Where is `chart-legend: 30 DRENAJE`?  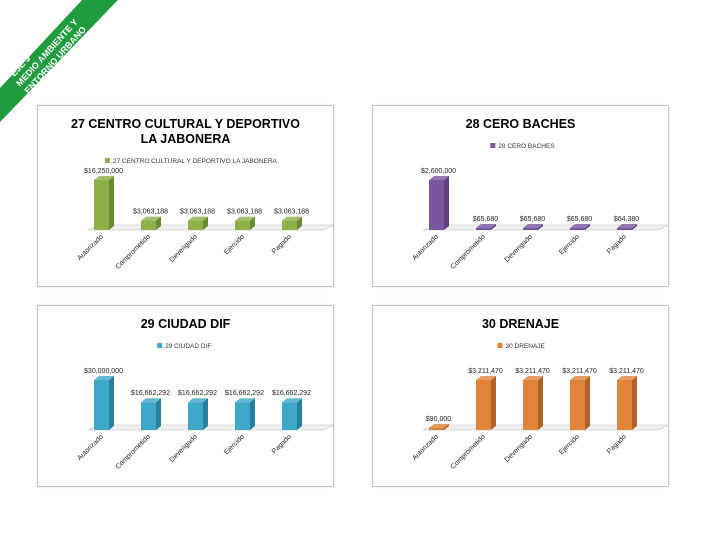 chart-legend: 30 DRENAJE is located at coordinates (521, 346).